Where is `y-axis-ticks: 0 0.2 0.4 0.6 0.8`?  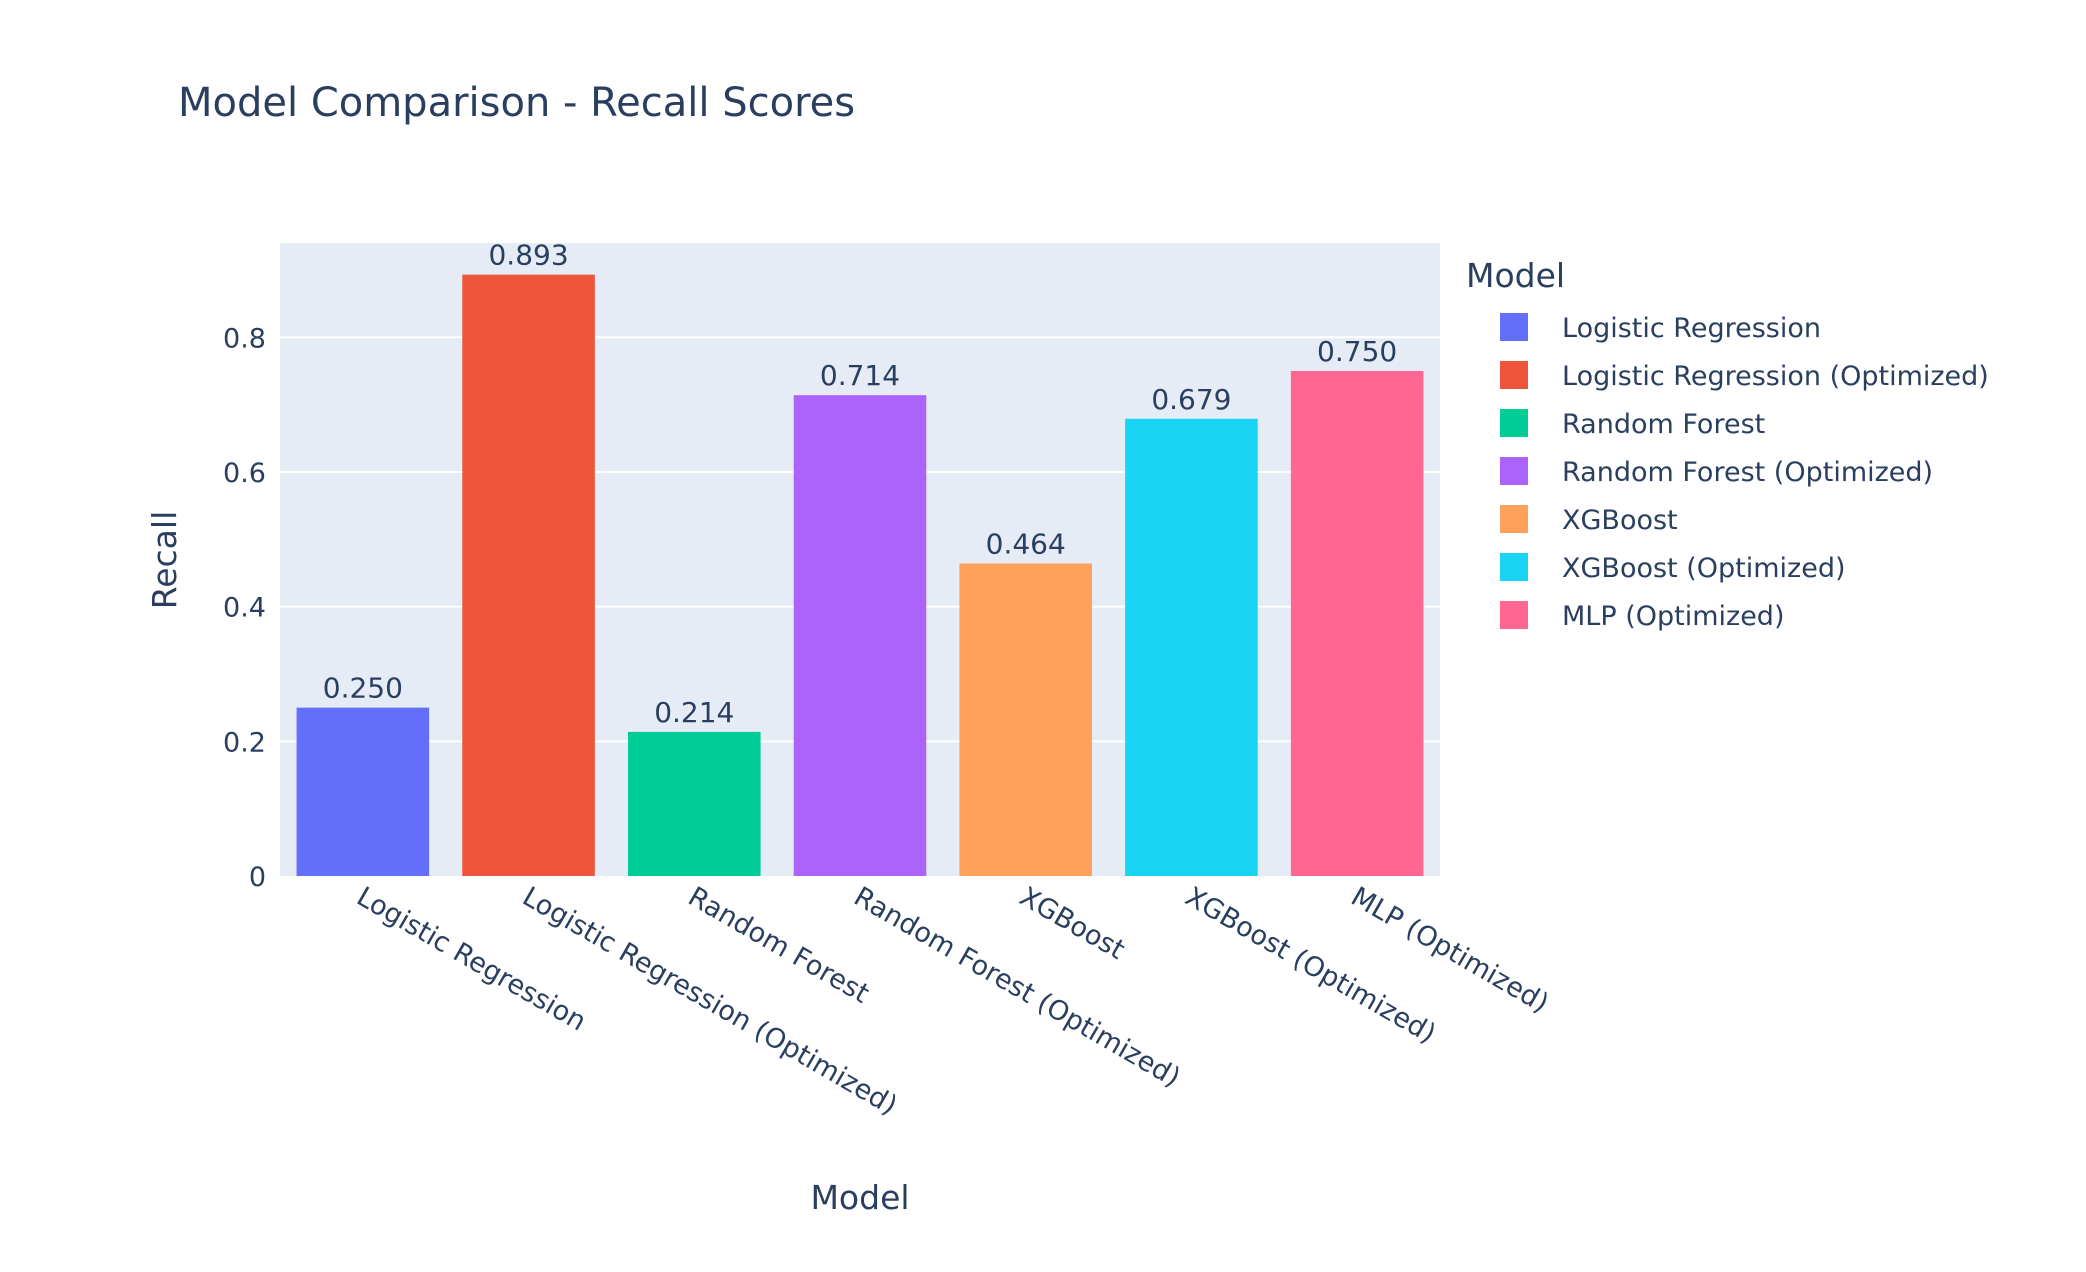
y-axis-ticks: 0 0.2 0.4 0.6 0.8 is located at coordinates (244, 608).